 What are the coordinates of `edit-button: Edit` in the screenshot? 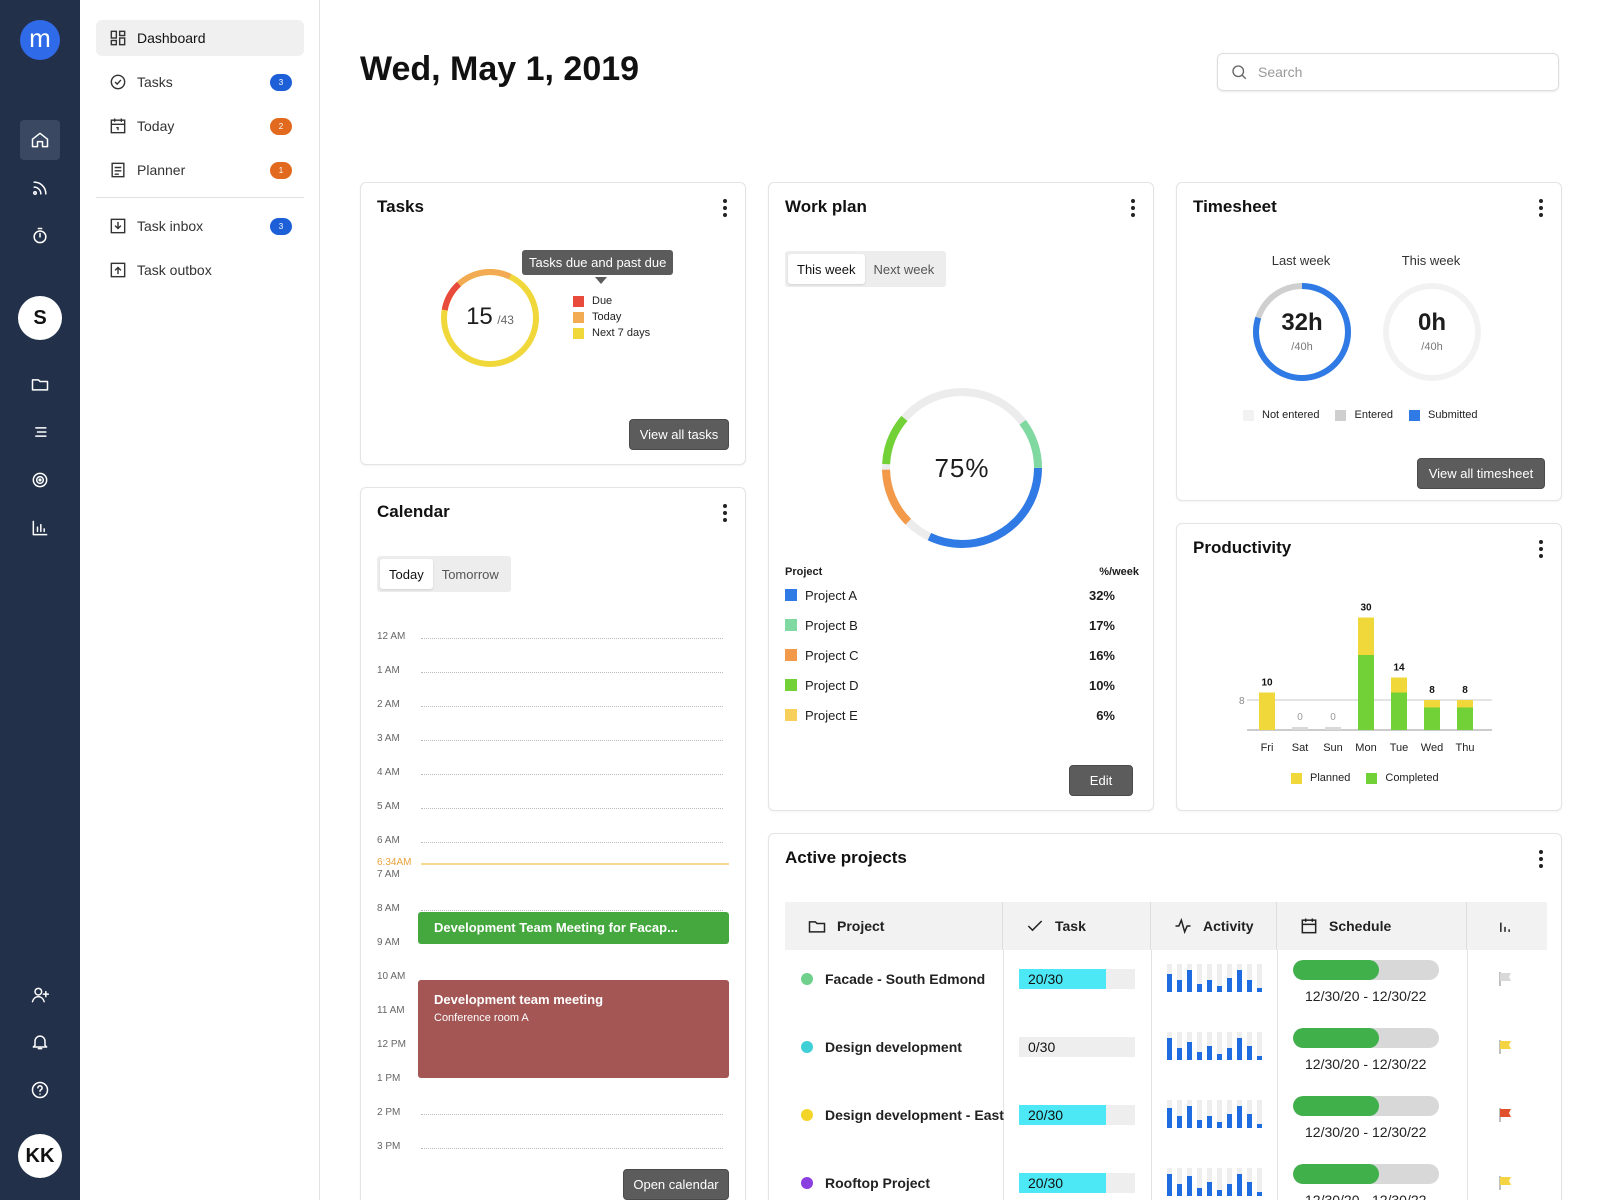 It's located at (1101, 780).